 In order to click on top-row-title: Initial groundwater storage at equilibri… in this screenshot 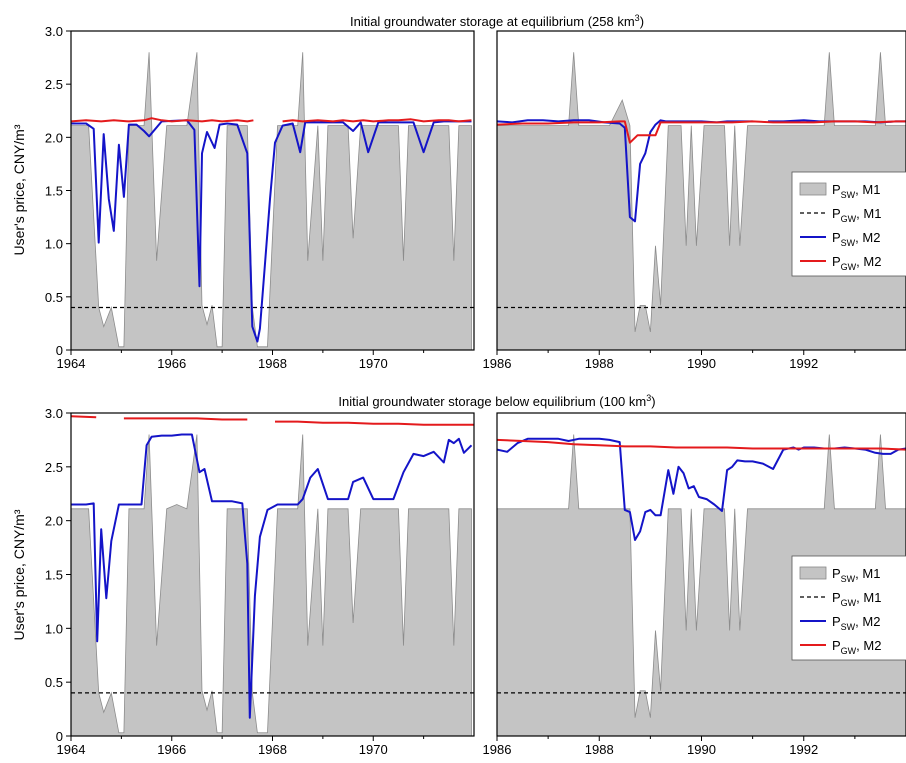, I will do `click(497, 21)`.